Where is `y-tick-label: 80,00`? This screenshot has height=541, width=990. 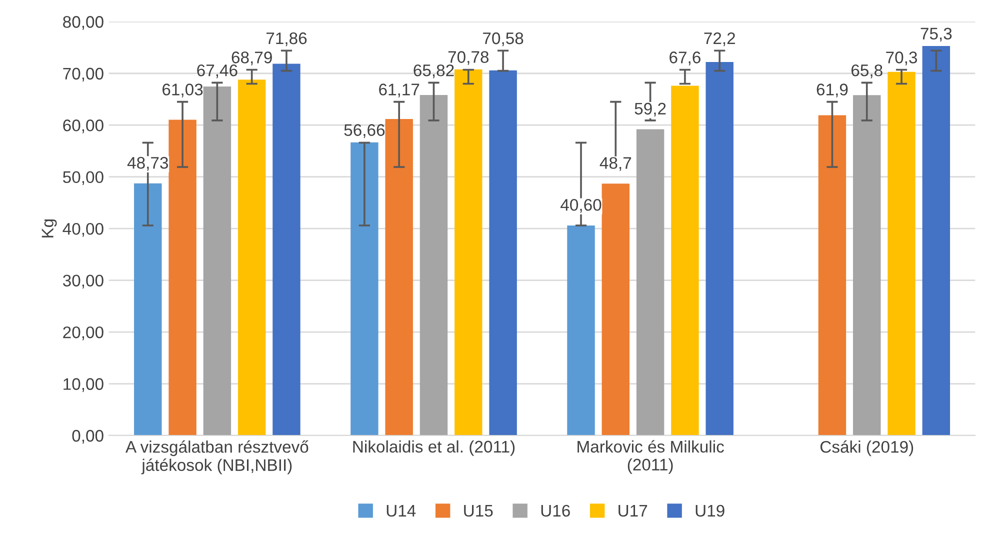 y-tick-label: 80,00 is located at coordinates (83, 23).